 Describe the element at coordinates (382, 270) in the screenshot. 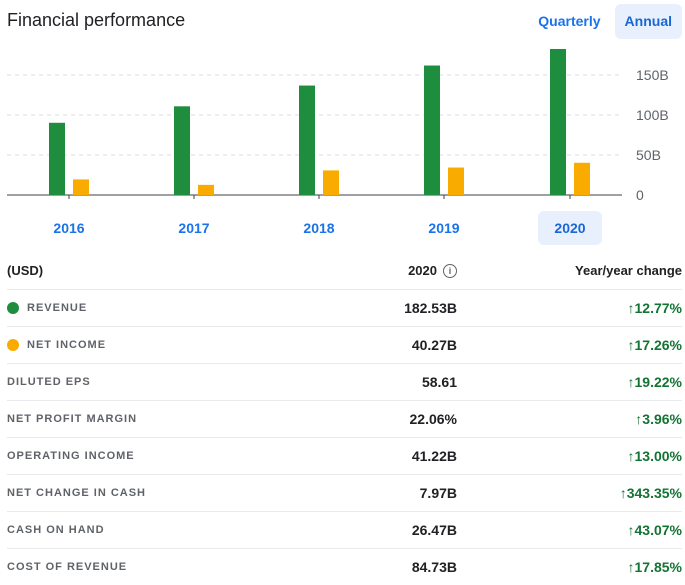

I see `period-header: 2020 i` at that location.